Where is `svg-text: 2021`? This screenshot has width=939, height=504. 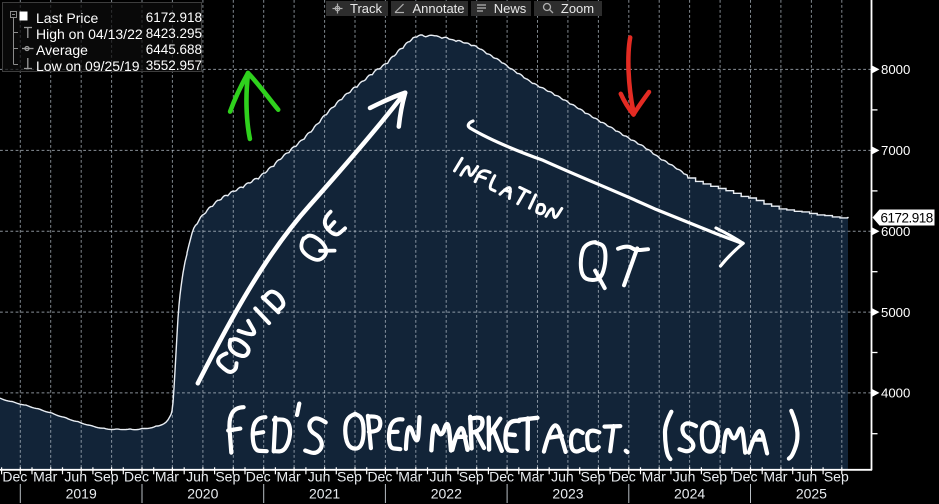
svg-text: 2021 is located at coordinates (324, 494).